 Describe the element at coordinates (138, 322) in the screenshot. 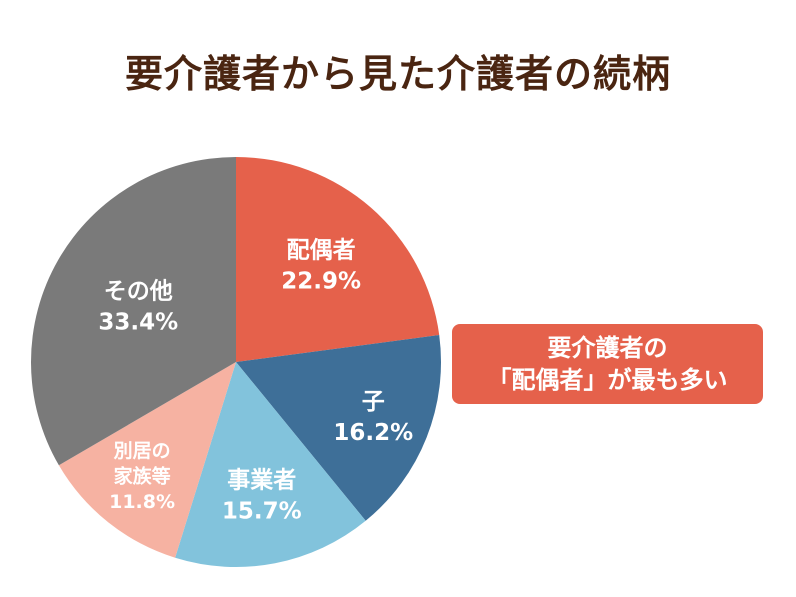

I see `pie-slice-value: 33.4%` at that location.